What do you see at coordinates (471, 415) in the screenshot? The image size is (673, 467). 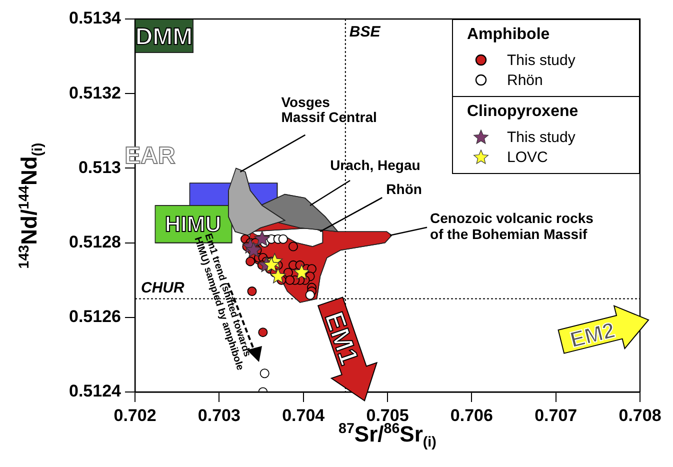 I see `x-tick-label: 0.706` at bounding box center [471, 415].